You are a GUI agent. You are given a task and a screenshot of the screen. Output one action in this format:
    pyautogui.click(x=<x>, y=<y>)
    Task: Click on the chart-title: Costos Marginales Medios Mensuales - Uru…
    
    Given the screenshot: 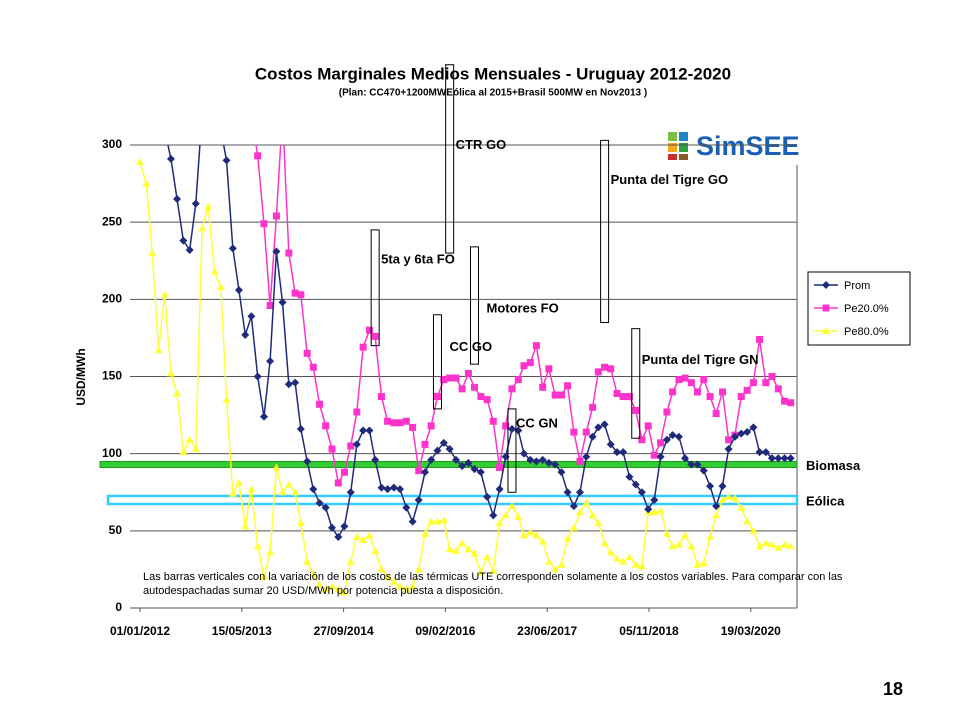 What is the action you would take?
    pyautogui.click(x=493, y=73)
    